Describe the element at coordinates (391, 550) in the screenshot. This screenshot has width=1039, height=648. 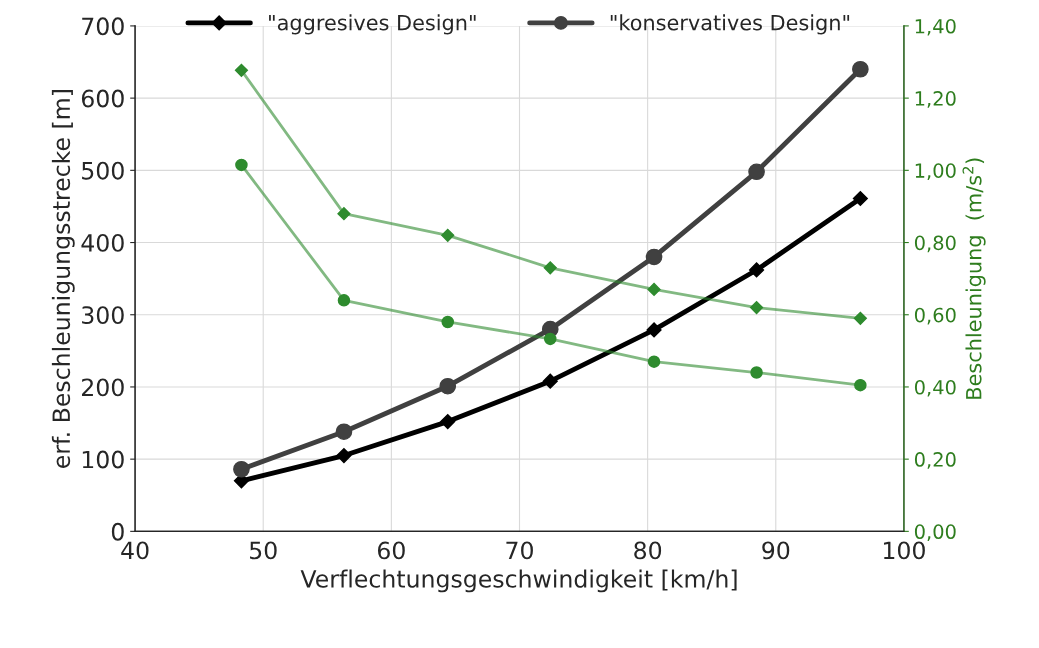
I see `x-tick-label: 60` at that location.